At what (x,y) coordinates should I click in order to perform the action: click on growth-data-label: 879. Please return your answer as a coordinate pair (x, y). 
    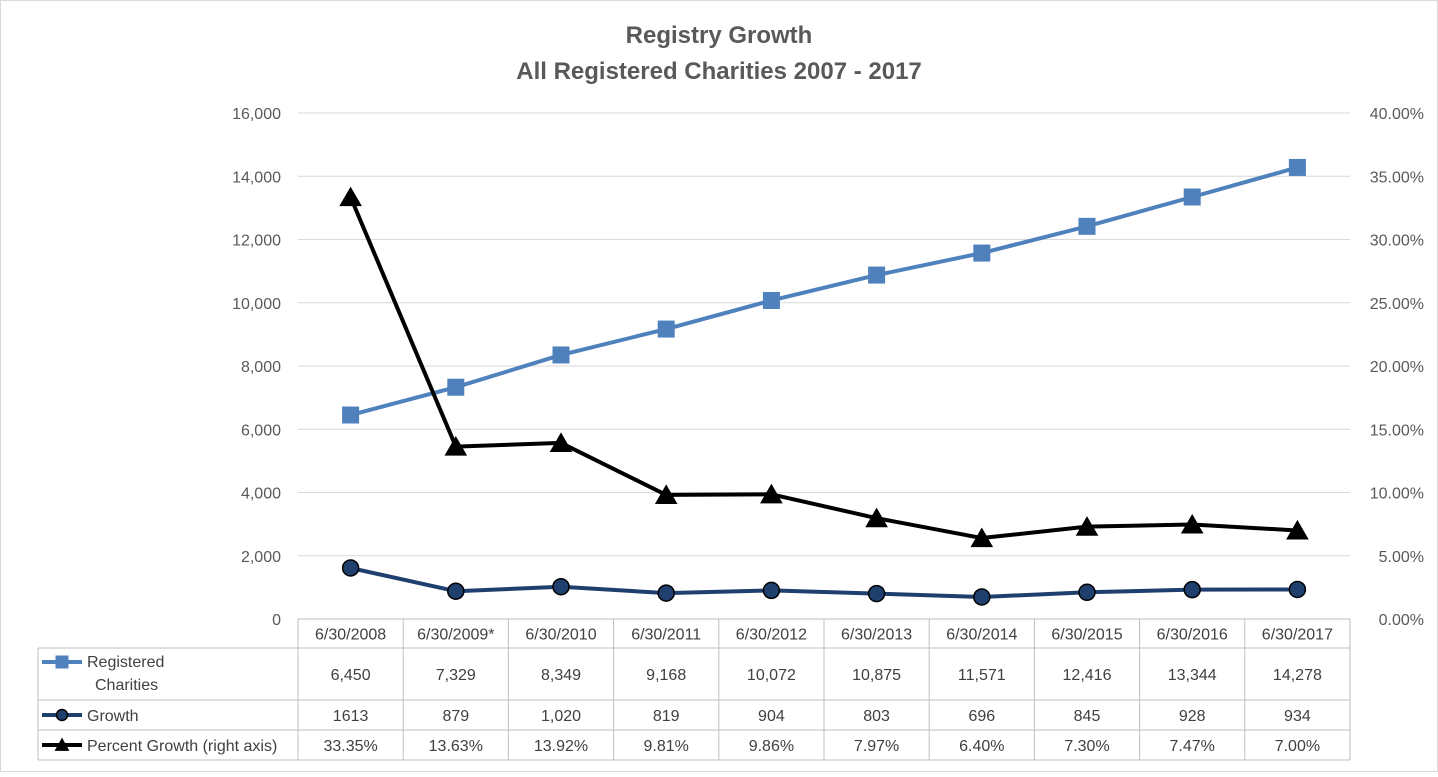
    Looking at the image, I should click on (455, 716).